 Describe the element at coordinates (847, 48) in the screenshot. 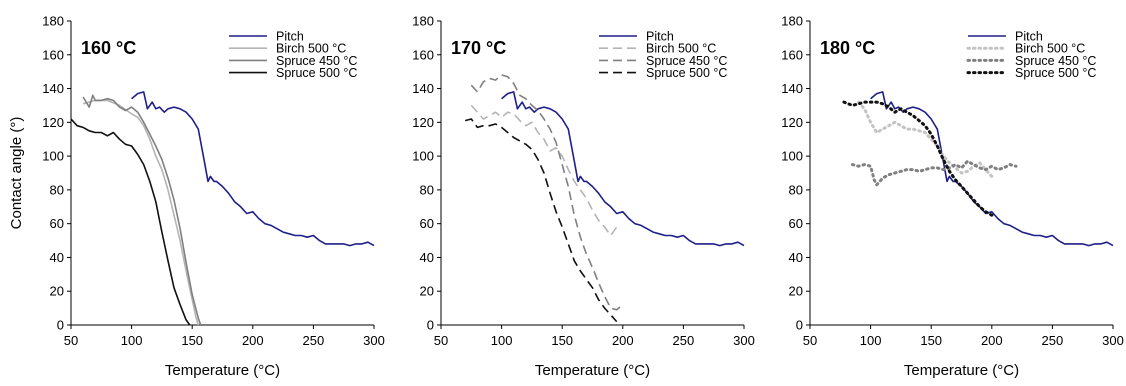

I see `panel-title: 180 °C` at that location.